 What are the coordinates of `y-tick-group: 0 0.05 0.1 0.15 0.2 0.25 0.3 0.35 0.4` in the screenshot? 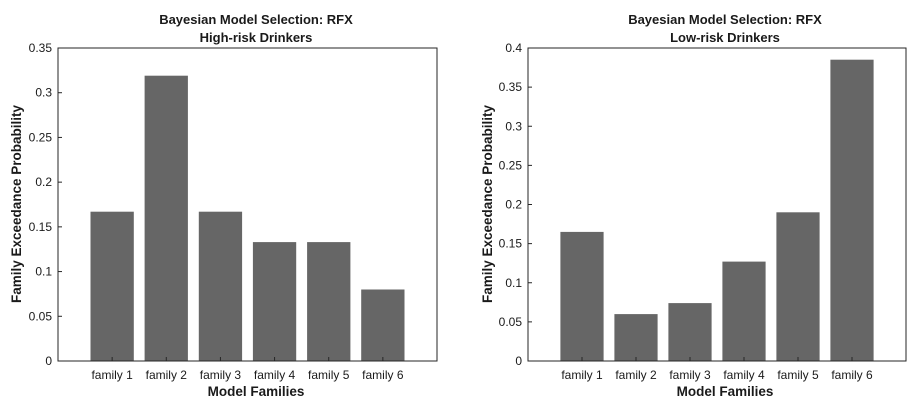 It's located at (515, 204).